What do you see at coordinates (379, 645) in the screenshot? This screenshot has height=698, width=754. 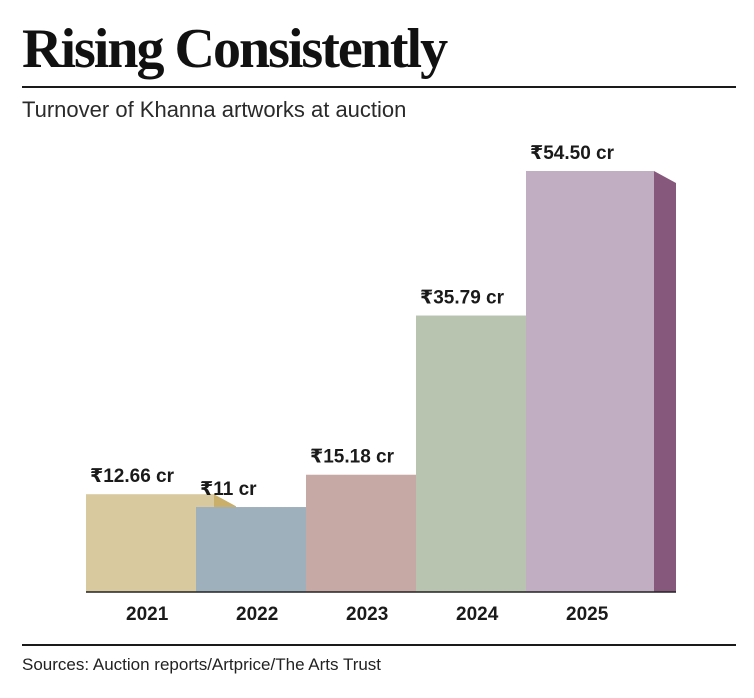 I see `bottom-divider` at bounding box center [379, 645].